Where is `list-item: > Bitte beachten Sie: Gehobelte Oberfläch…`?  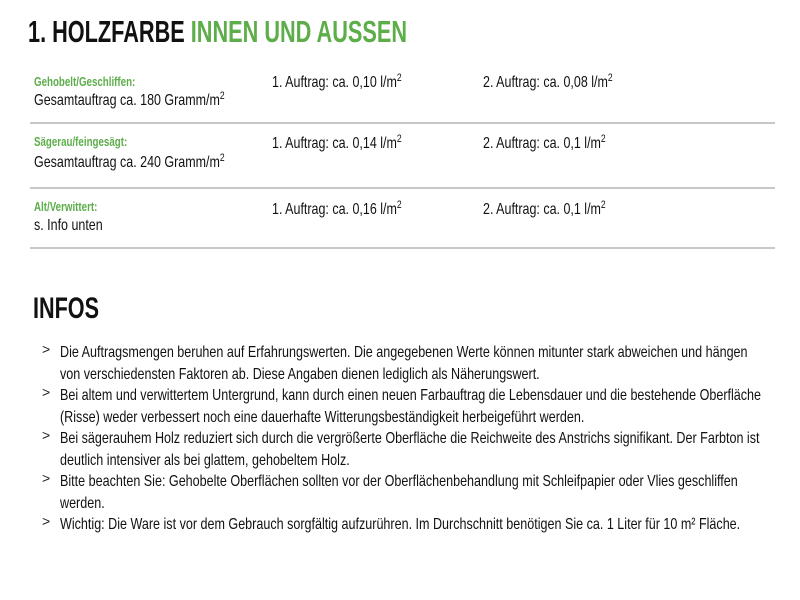 list-item: > Bitte beachten Sie: Gehobelte Oberfläch… is located at coordinates (390, 491).